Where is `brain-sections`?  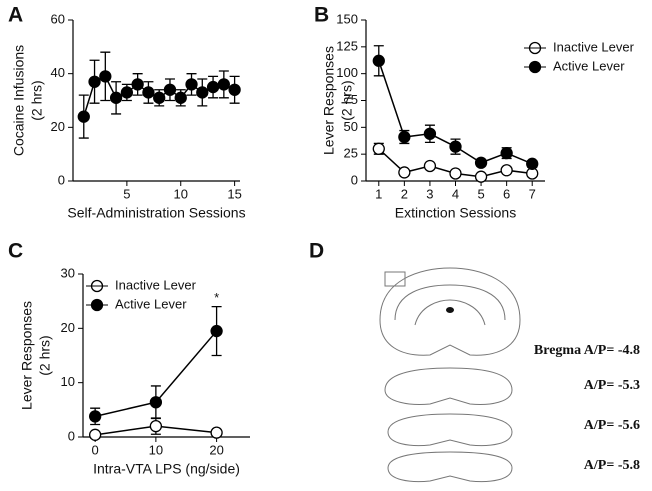
brain-sections is located at coordinates (450, 375).